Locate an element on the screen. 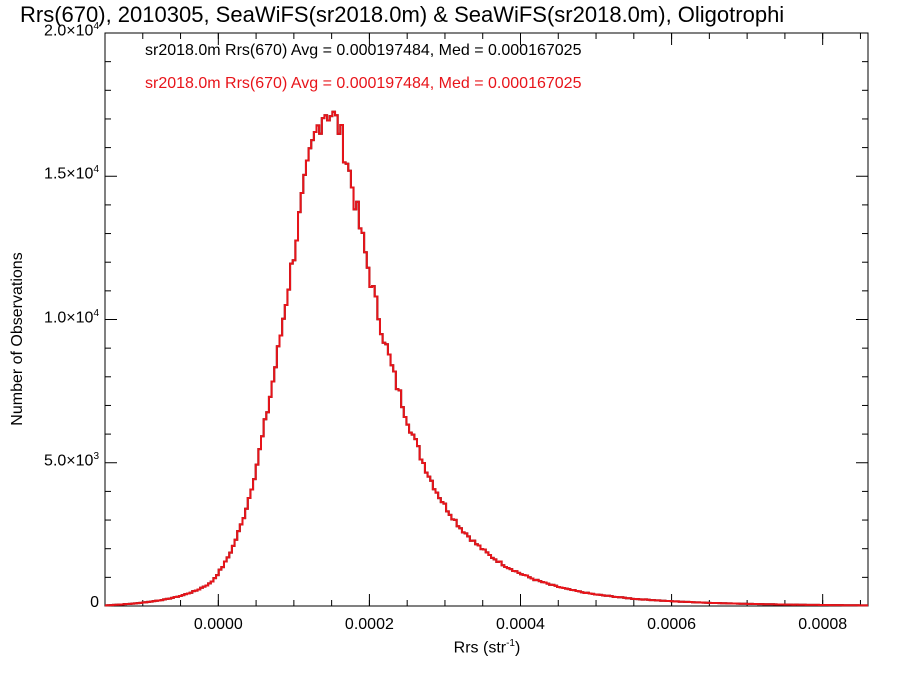 This screenshot has width=900, height=675. y-tick-label: 0 is located at coordinates (94, 602).